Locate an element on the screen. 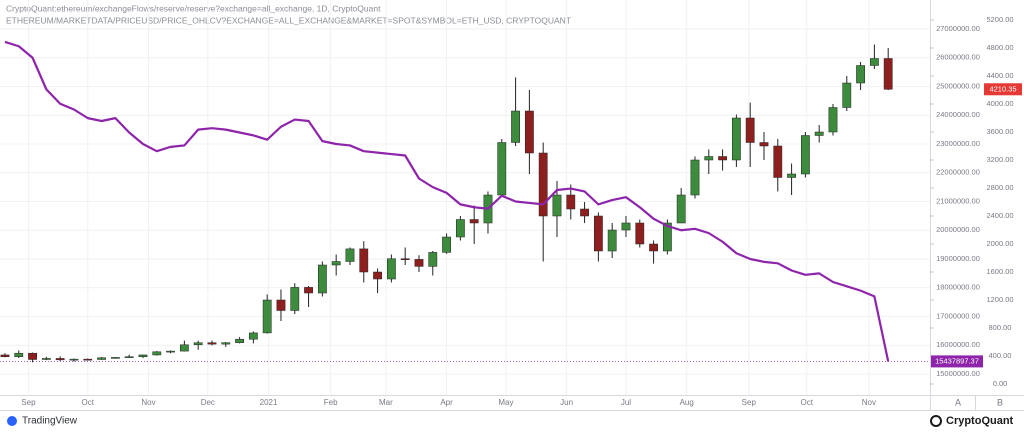 The image size is (1024, 437). y2-tick-label: 2400.00 is located at coordinates (999, 215).